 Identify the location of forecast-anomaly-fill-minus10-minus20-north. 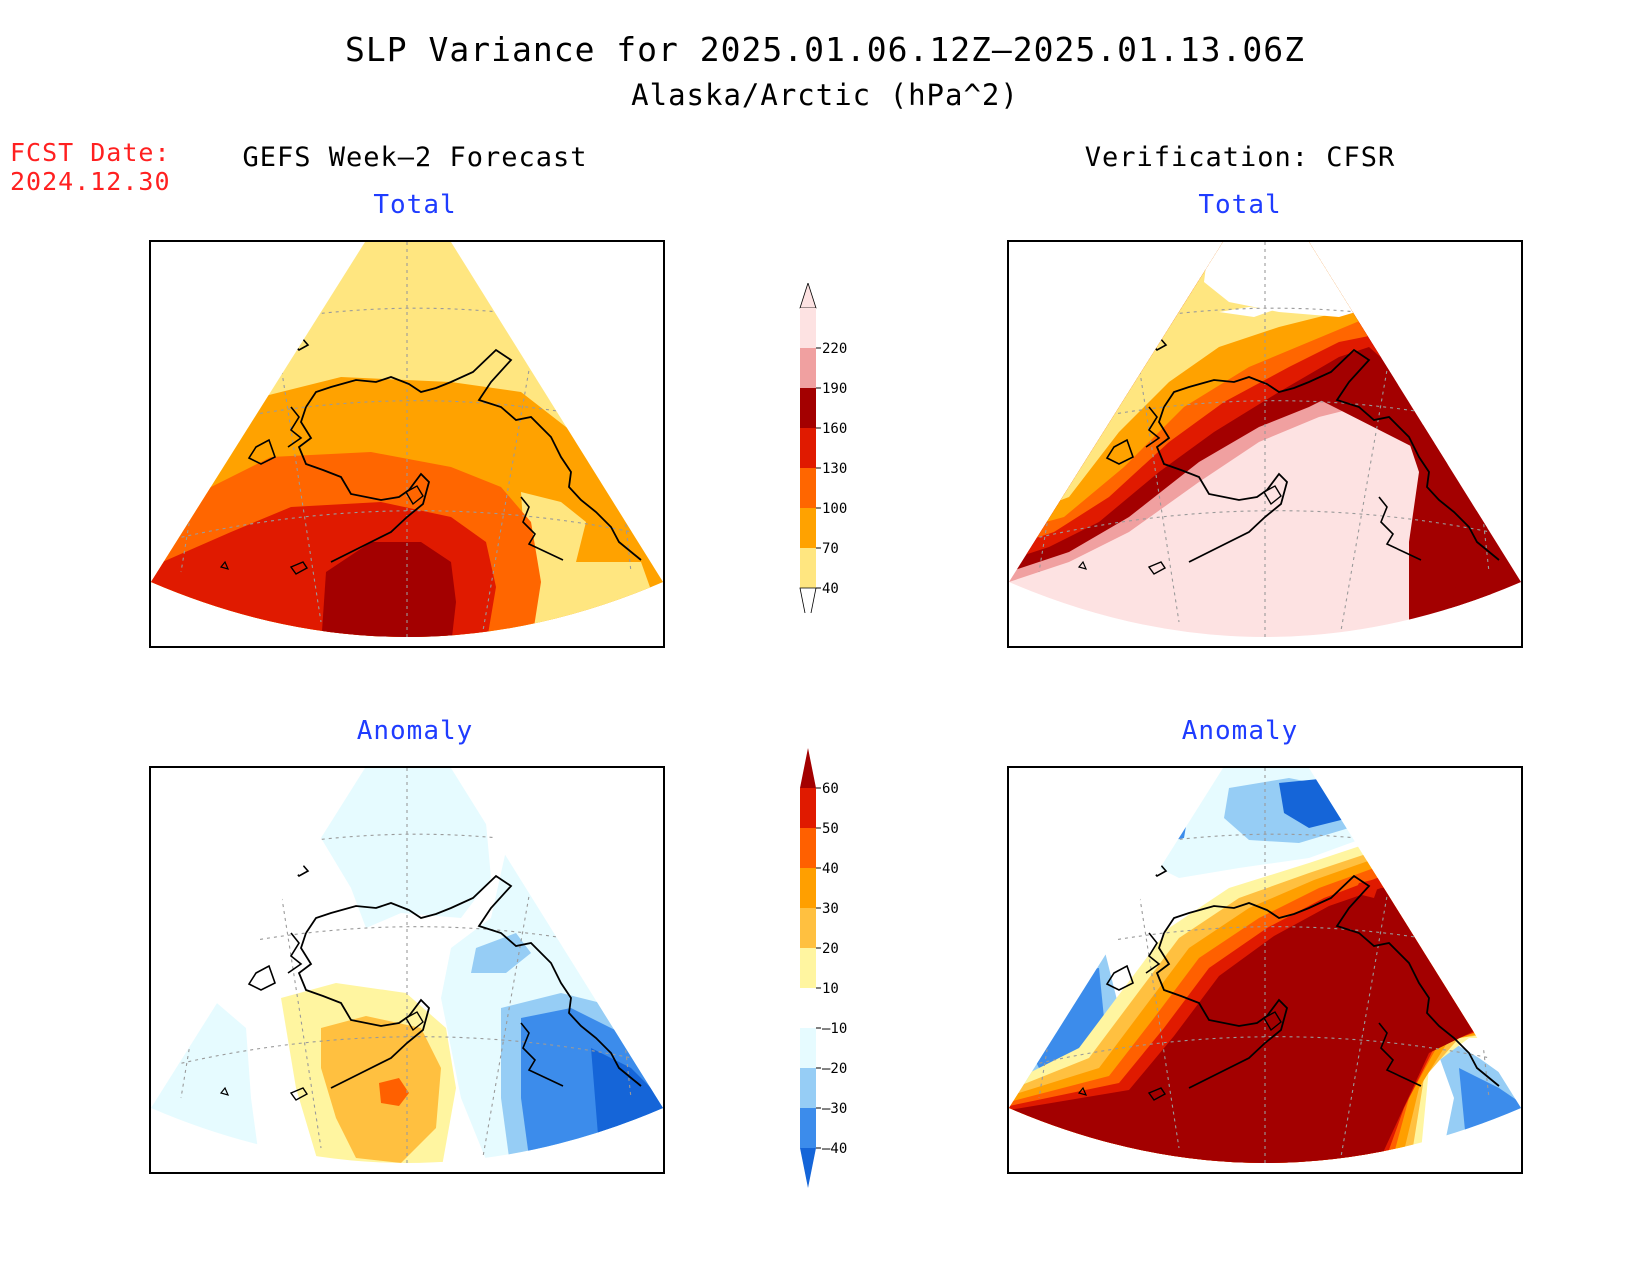
(406, 848).